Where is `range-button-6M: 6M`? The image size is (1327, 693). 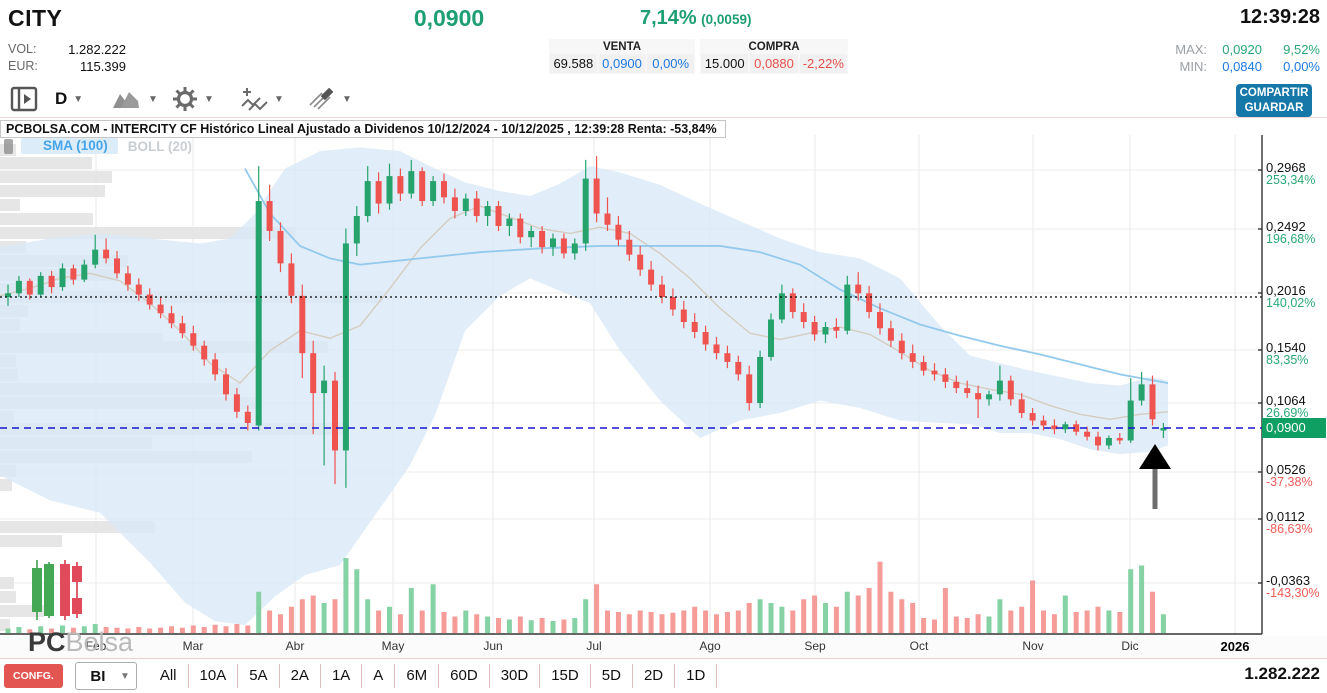
range-button-6M: 6M is located at coordinates (417, 676).